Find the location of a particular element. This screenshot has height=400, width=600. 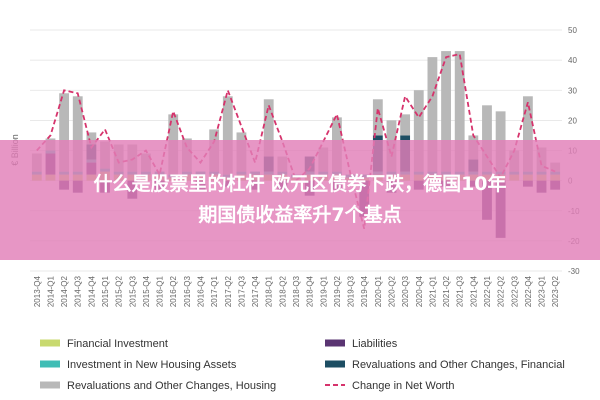

x-tick-label: 2014-Q1 is located at coordinates (50, 291).